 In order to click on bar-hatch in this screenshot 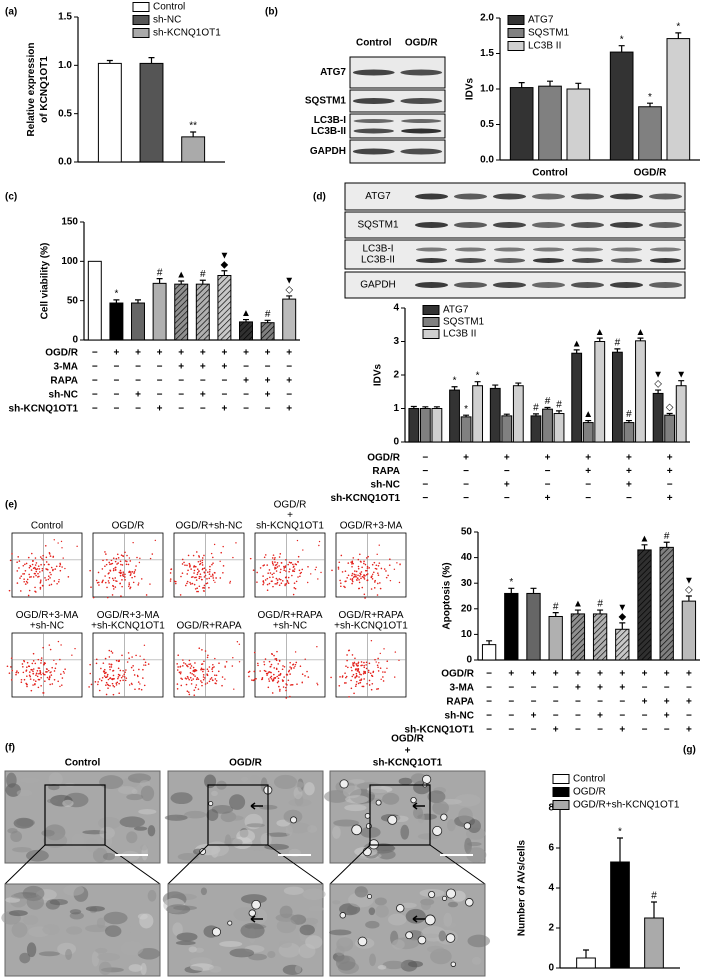, I will do `click(578, 636)`.